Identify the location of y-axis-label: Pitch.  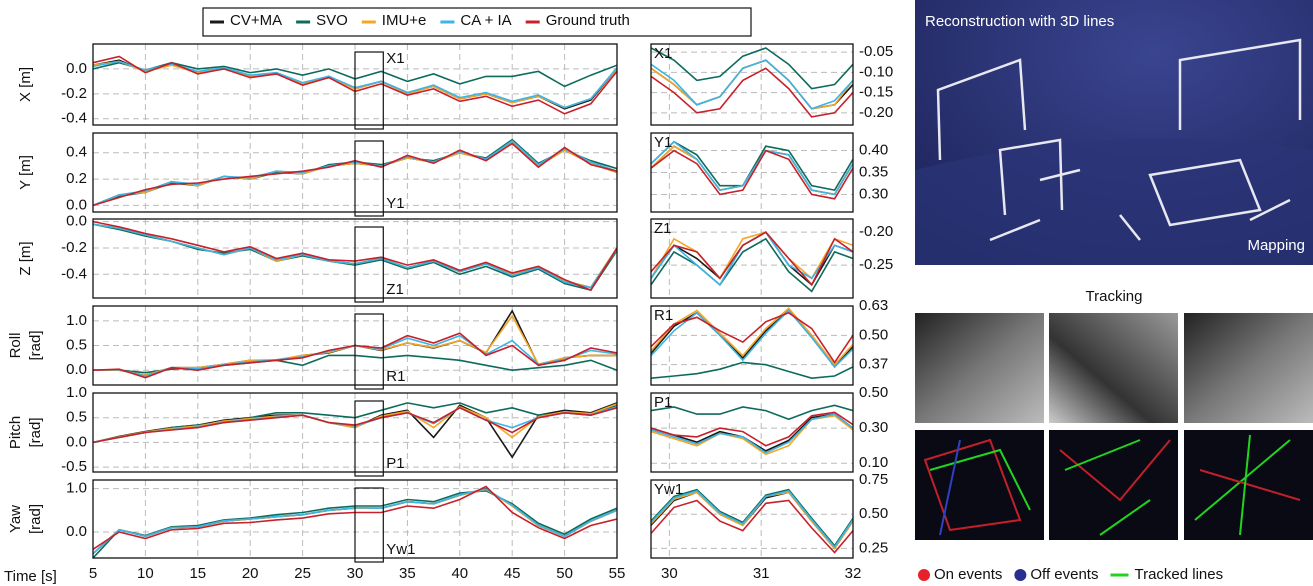
(15, 432).